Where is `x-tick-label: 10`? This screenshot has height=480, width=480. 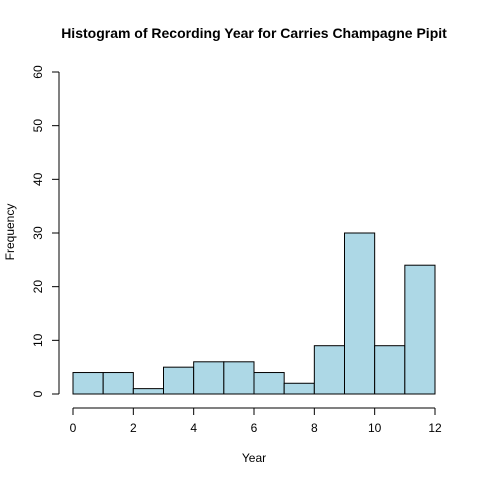 x-tick-label: 10 is located at coordinates (375, 428).